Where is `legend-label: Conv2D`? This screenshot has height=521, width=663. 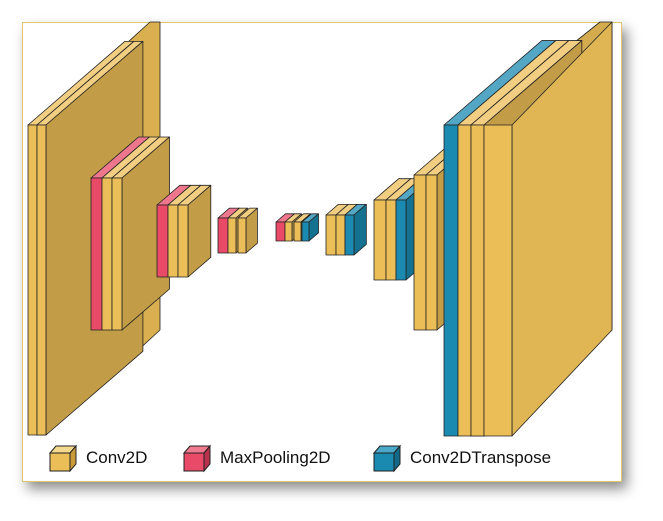
legend-label: Conv2D is located at coordinates (117, 457).